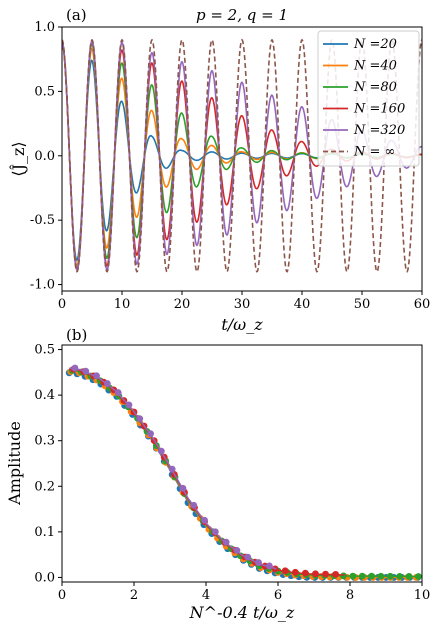 The width and height of the screenshot is (436, 625). I want to click on x-tick-label: 8, so click(350, 595).